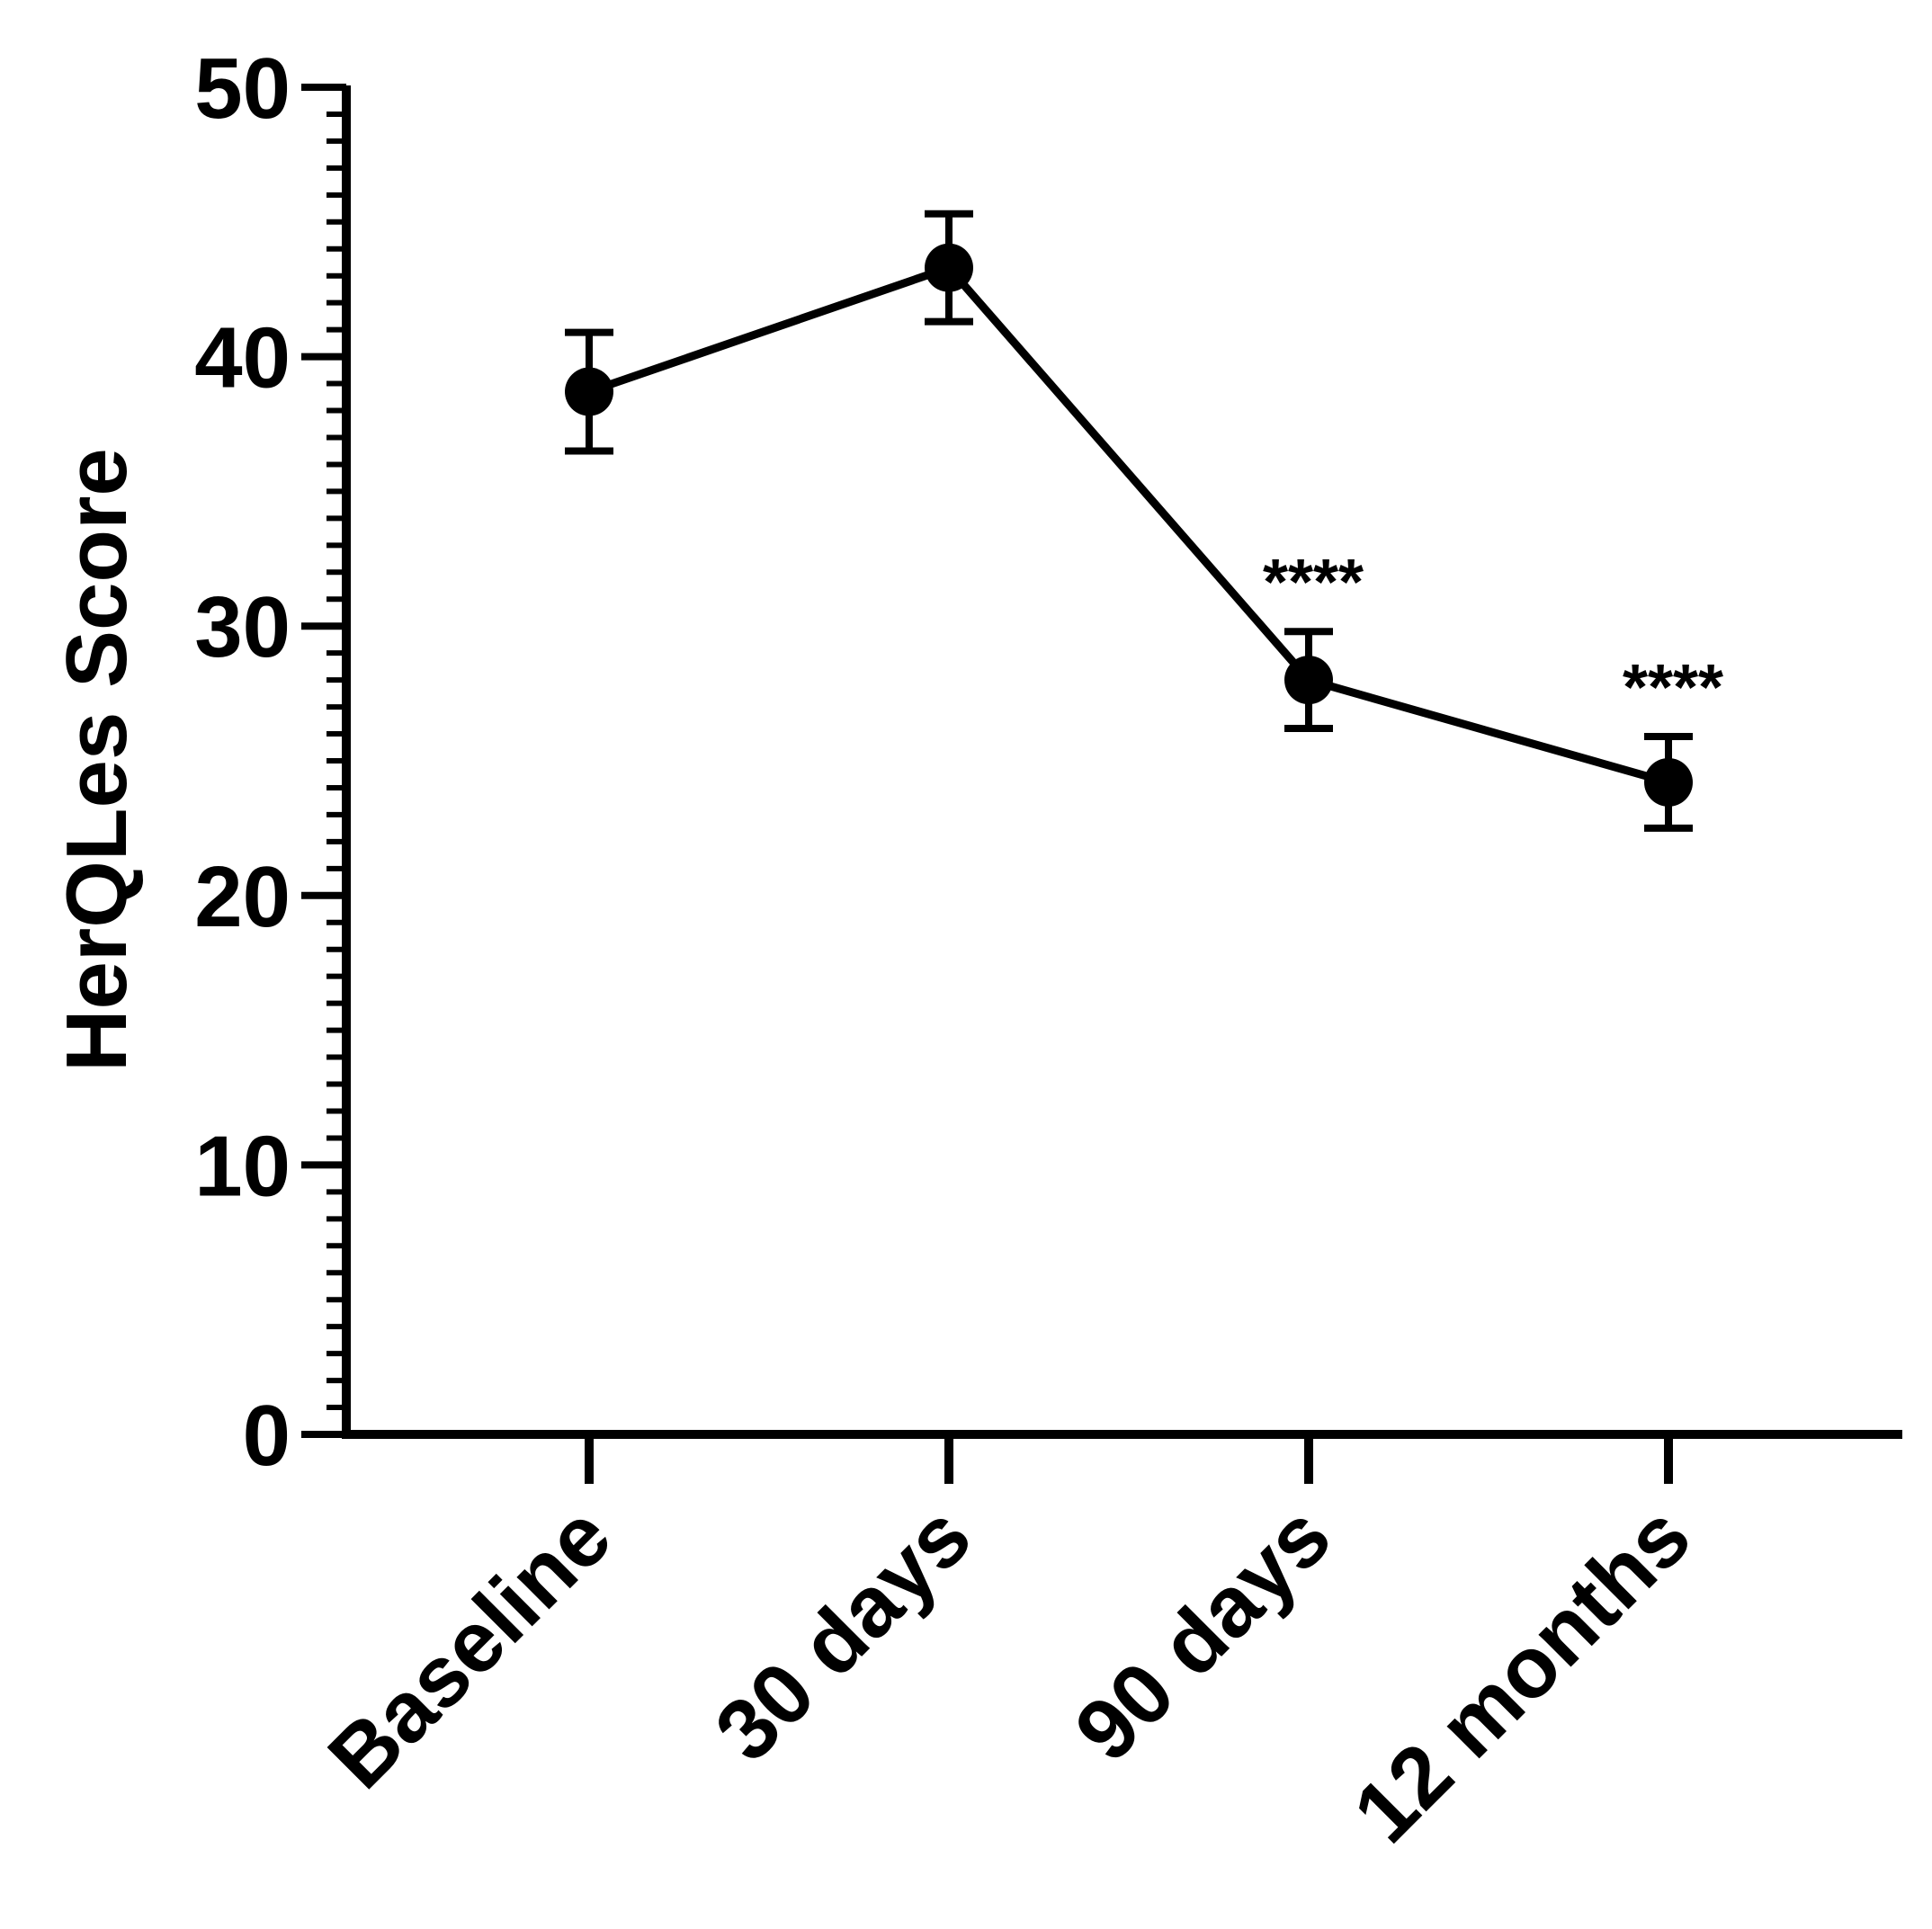 The image size is (1932, 1929). What do you see at coordinates (97, 760) in the screenshot?
I see `y-axis-label: HerQLes Score` at bounding box center [97, 760].